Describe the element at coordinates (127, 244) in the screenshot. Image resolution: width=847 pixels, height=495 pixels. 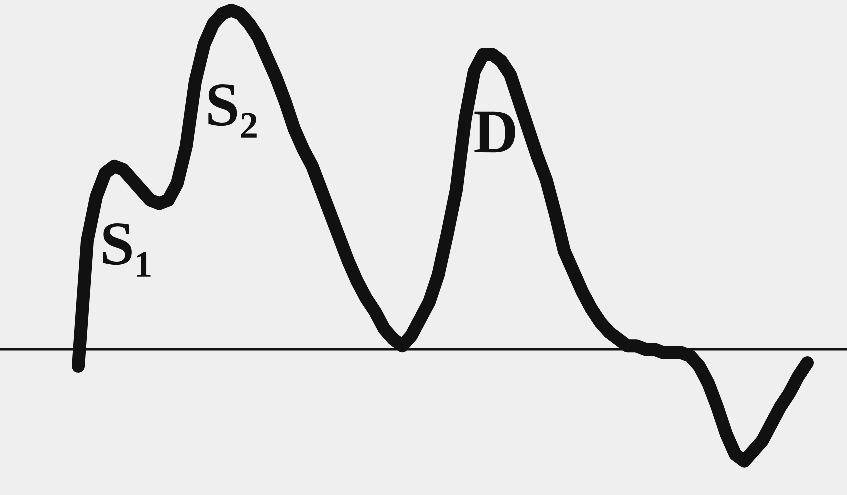
I see `annotation: S₁` at that location.